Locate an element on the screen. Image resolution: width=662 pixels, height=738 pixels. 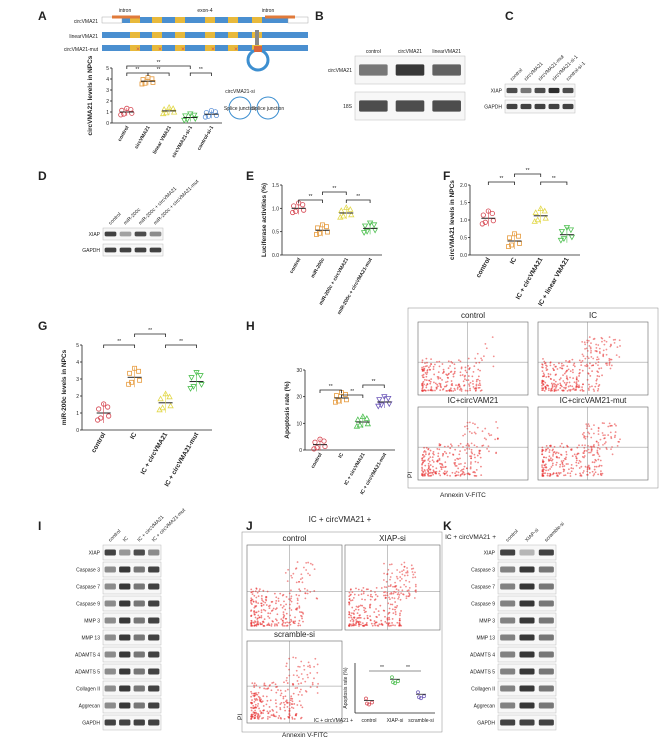
intron-label-left: intron is located at coordinates (125, 11).